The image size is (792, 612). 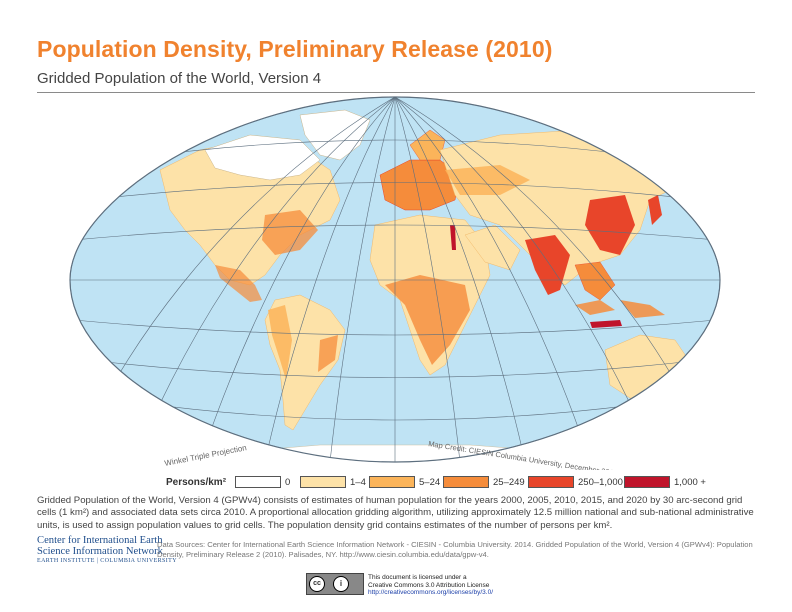 What do you see at coordinates (706, 408) in the screenshot?
I see `land-new-zealand` at bounding box center [706, 408].